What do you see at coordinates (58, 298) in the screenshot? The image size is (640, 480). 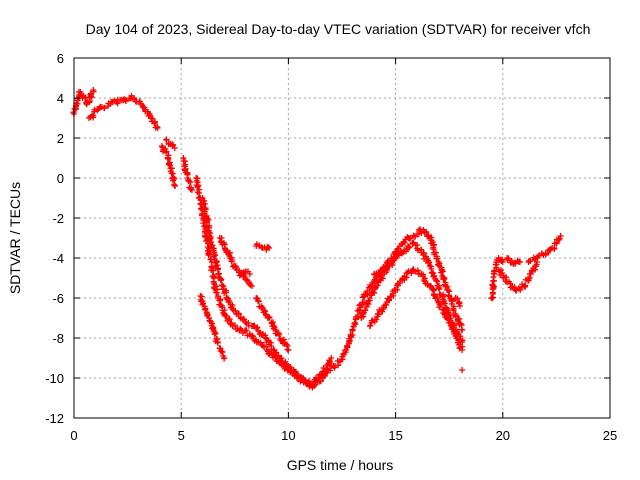 I see `y-tick-label: -6` at bounding box center [58, 298].